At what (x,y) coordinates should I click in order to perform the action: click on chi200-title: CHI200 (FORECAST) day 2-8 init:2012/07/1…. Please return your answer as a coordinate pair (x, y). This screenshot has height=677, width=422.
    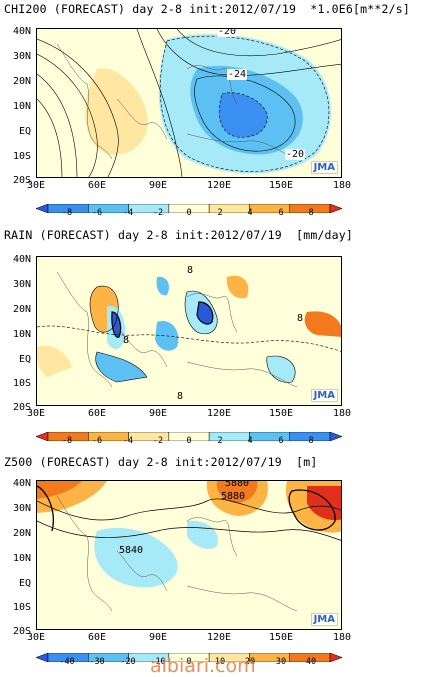
    Looking at the image, I should click on (207, 9).